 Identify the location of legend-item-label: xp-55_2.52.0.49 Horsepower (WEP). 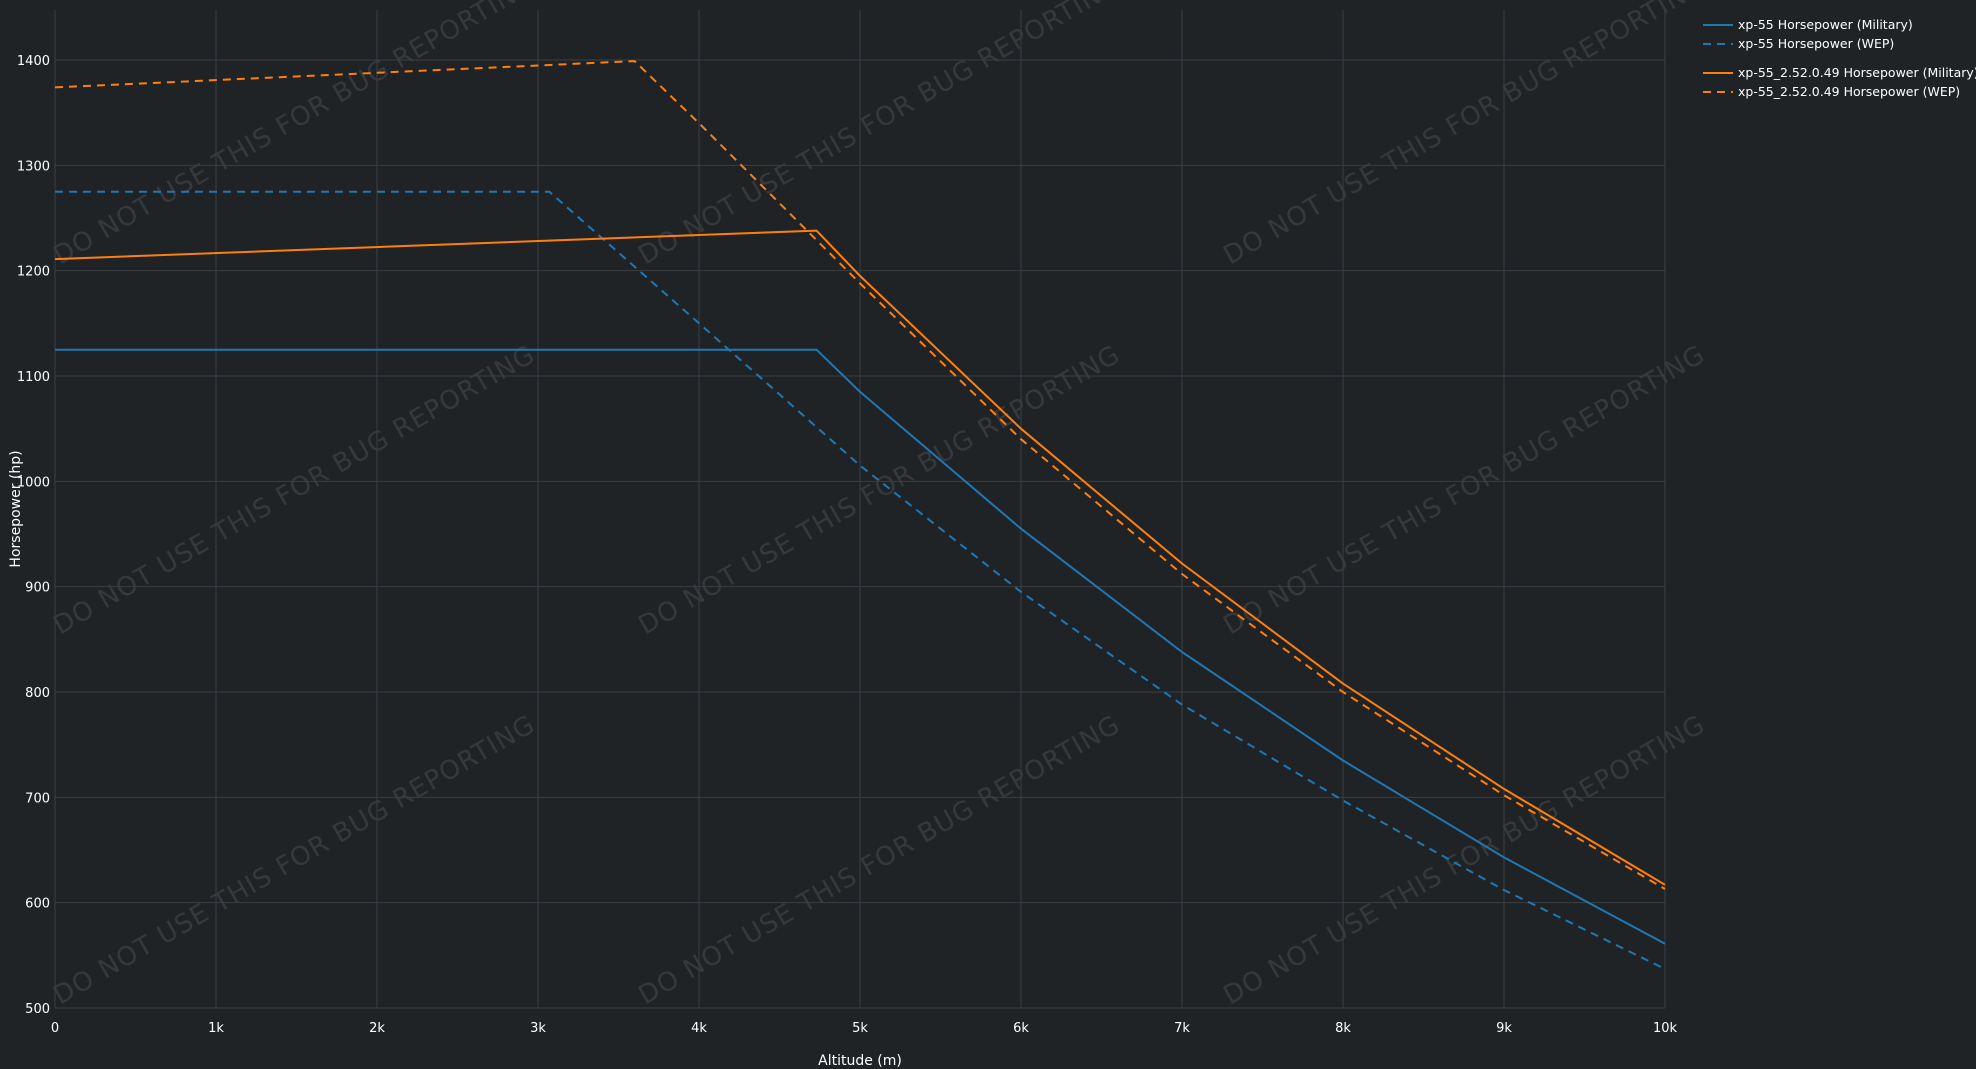
(1849, 91).